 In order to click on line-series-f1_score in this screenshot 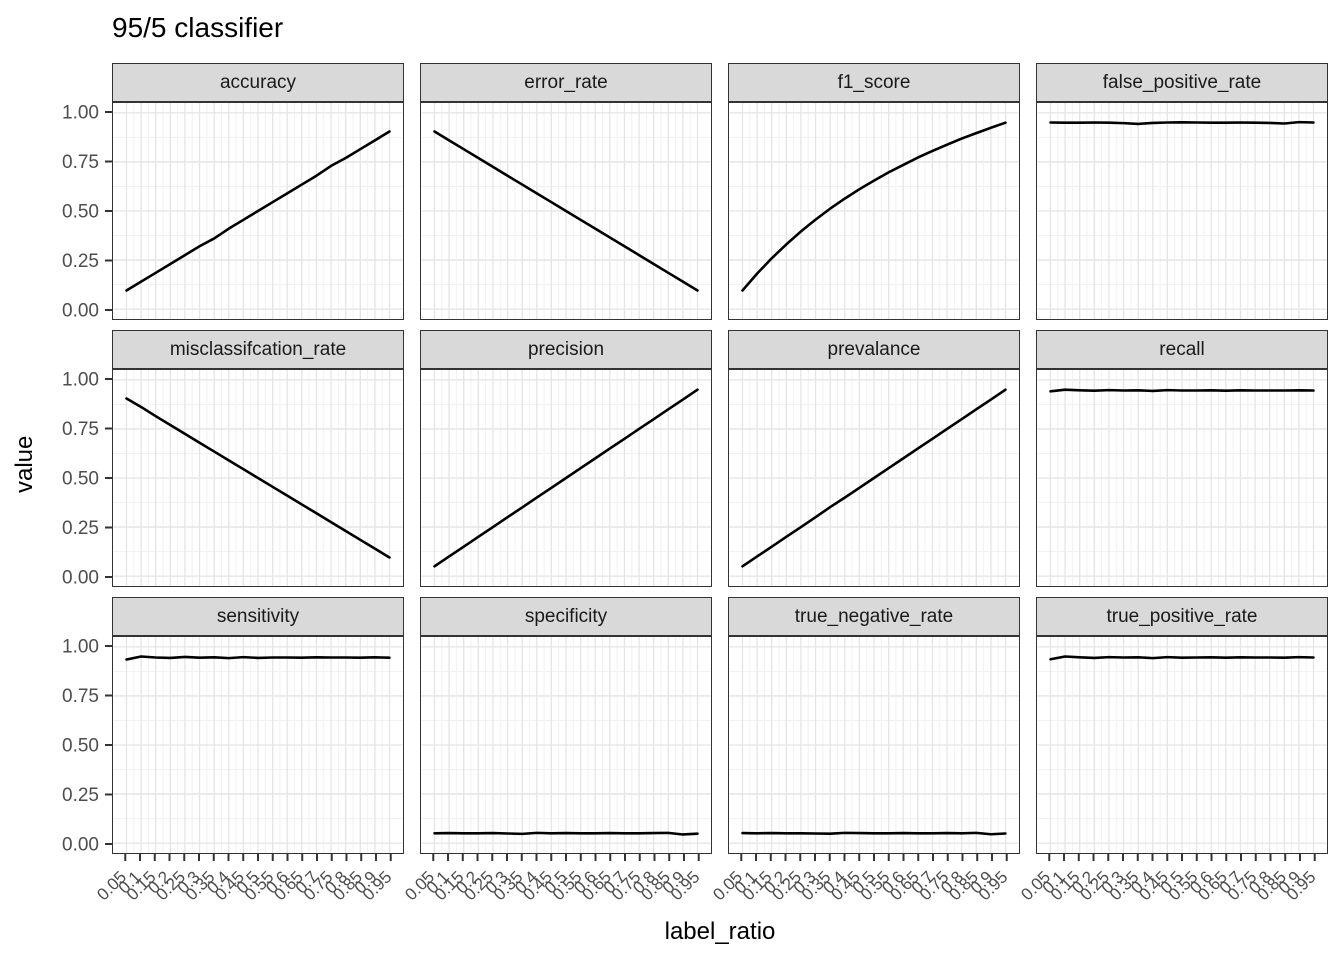, I will do `click(874, 206)`.